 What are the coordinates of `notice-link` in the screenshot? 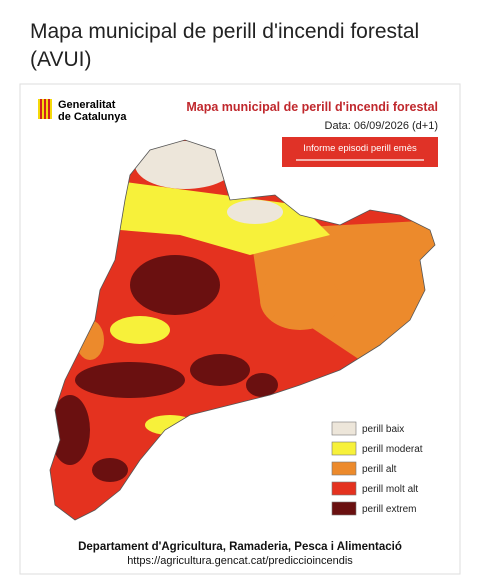 It's located at (360, 160).